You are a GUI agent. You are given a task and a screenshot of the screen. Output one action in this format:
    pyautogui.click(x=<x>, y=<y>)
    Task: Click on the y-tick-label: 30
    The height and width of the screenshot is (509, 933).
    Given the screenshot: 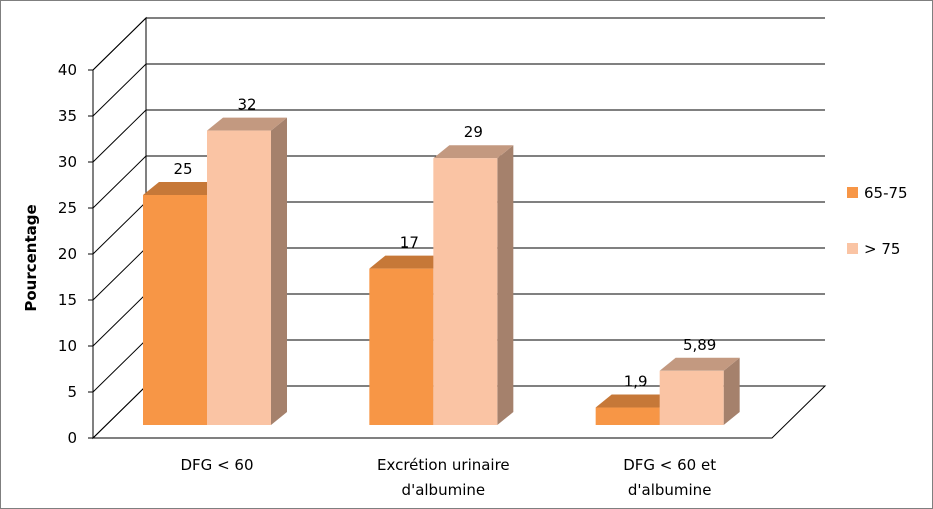 What is the action you would take?
    pyautogui.click(x=67, y=162)
    